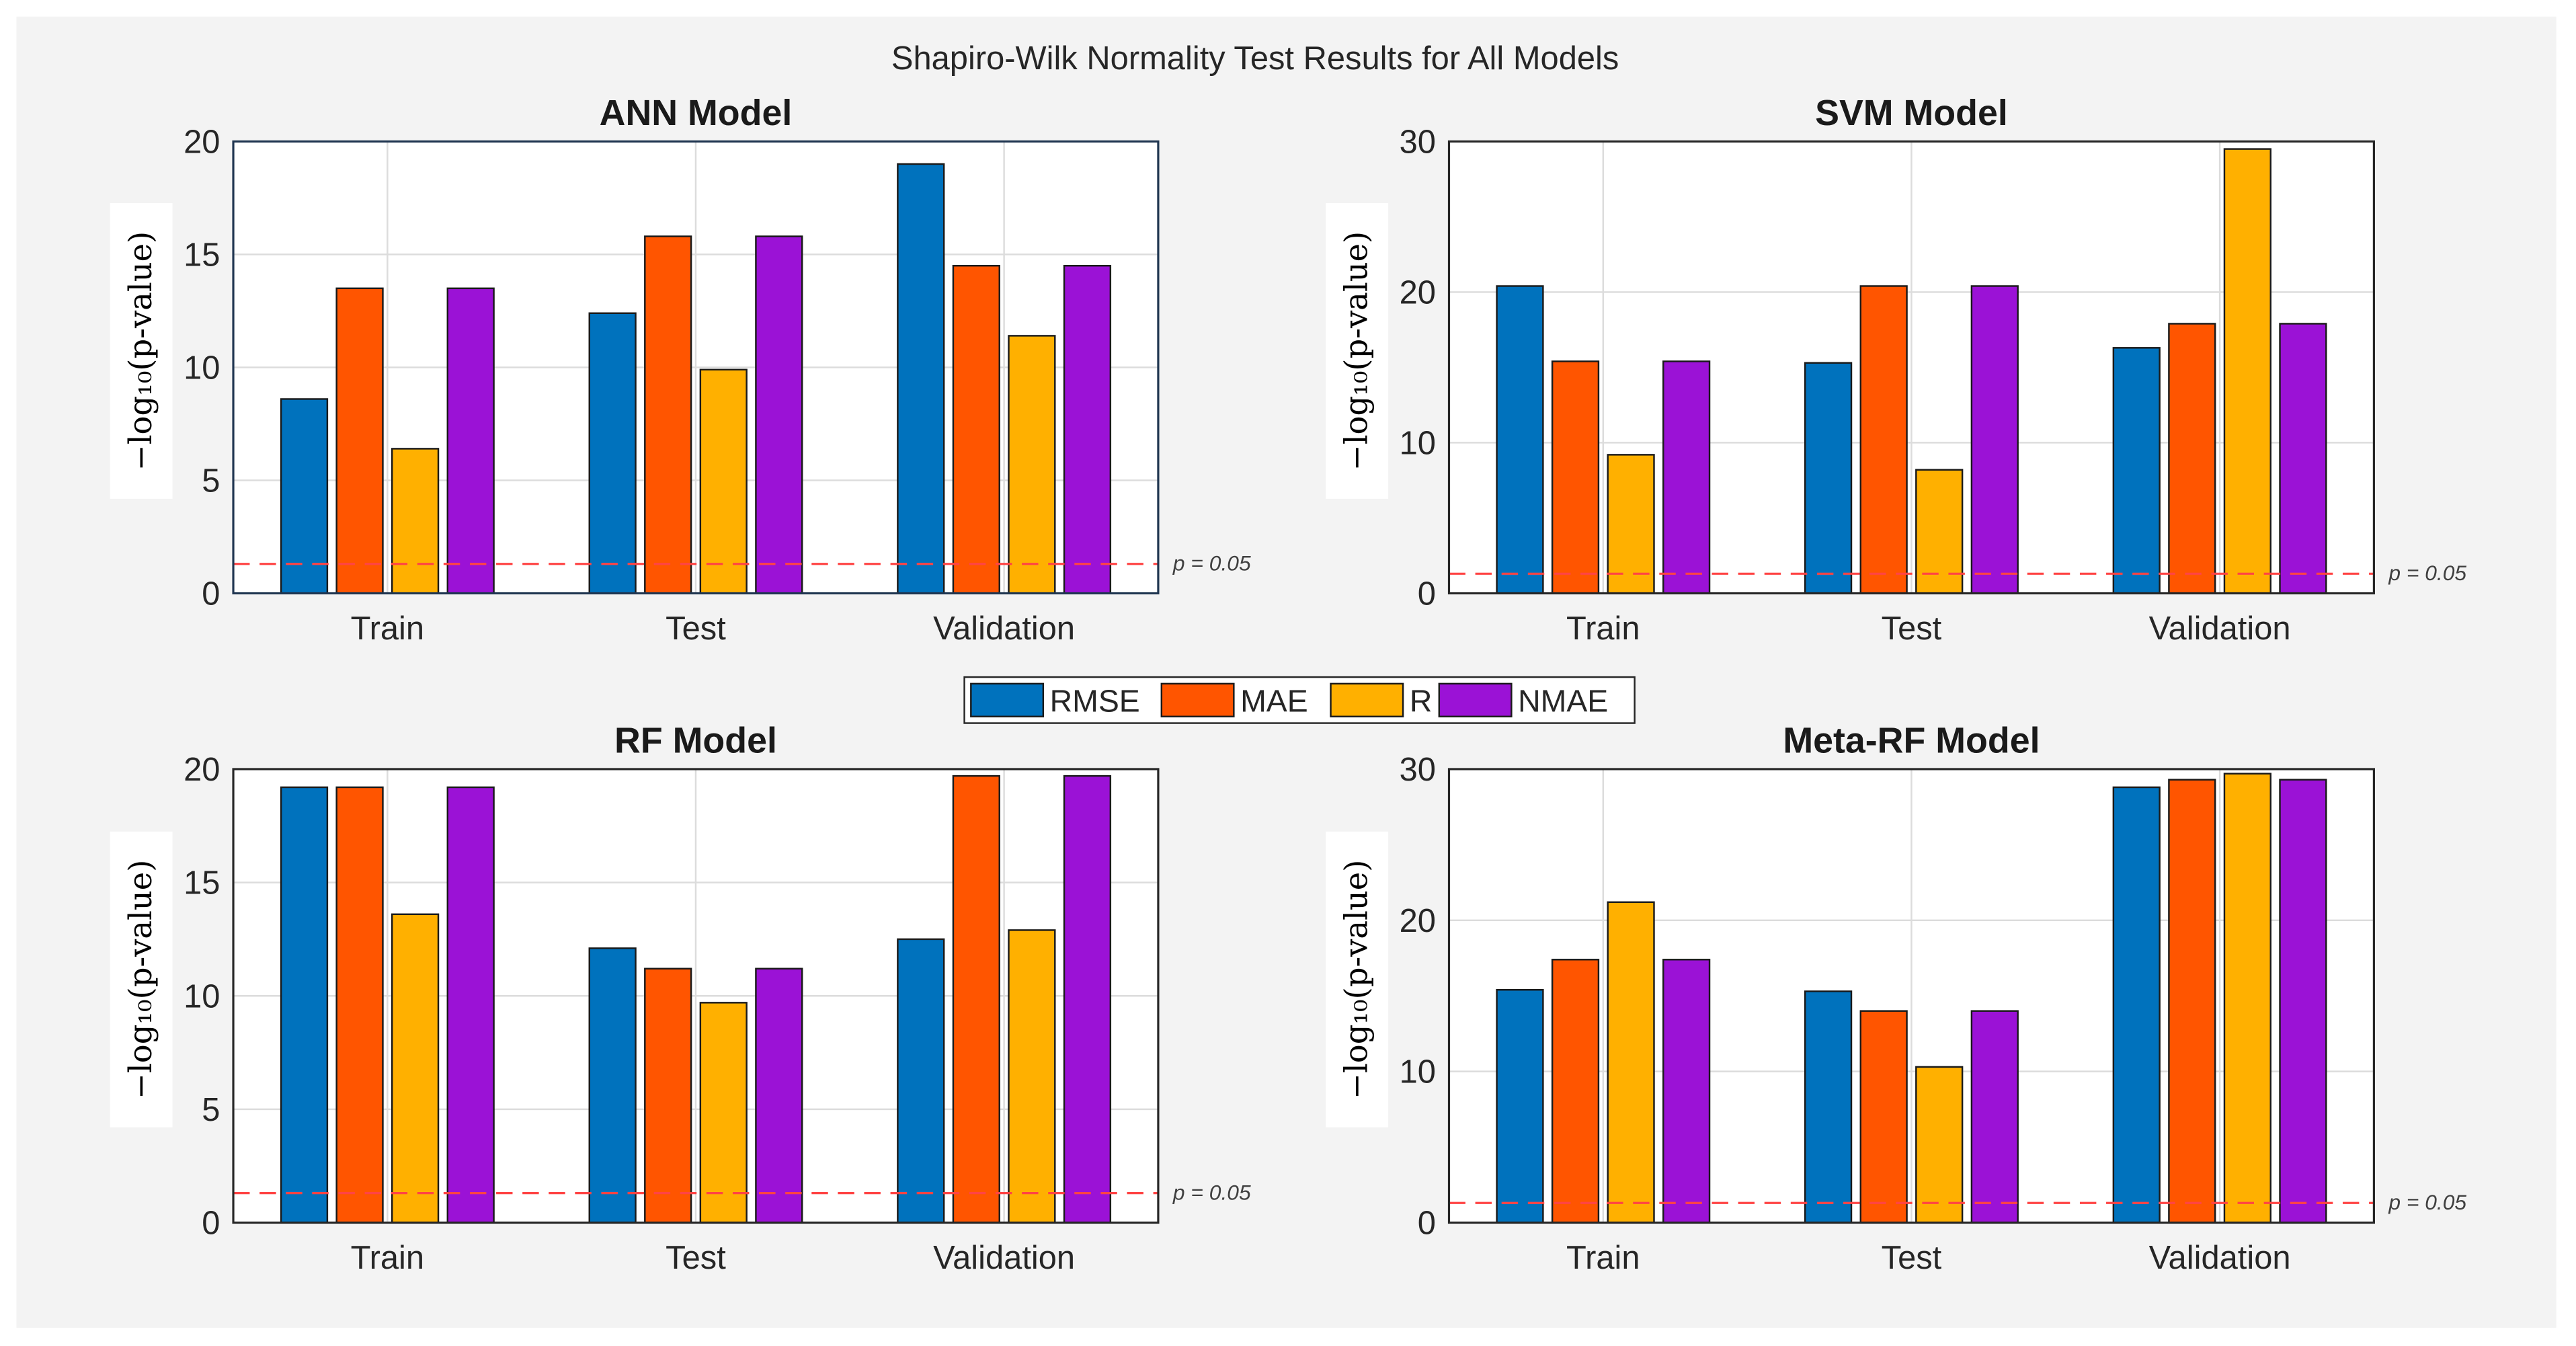 The height and width of the screenshot is (1346, 2576). Describe the element at coordinates (696, 113) in the screenshot. I see `subplot-title: ANN Model` at that location.